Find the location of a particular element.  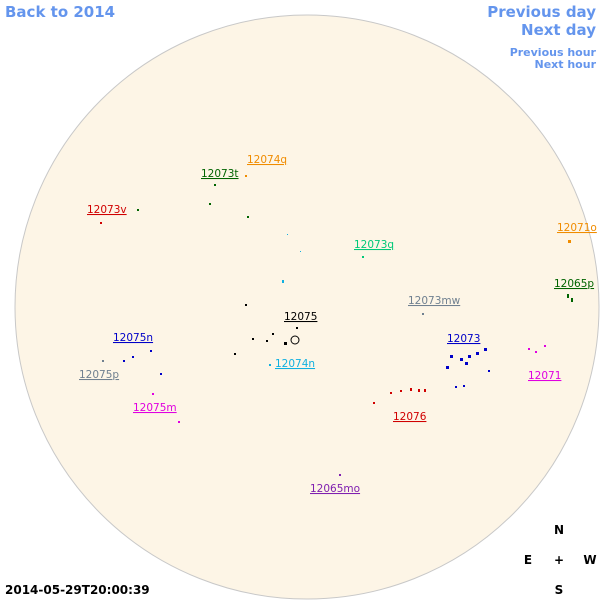

region-label: 12075m is located at coordinates (155, 408).